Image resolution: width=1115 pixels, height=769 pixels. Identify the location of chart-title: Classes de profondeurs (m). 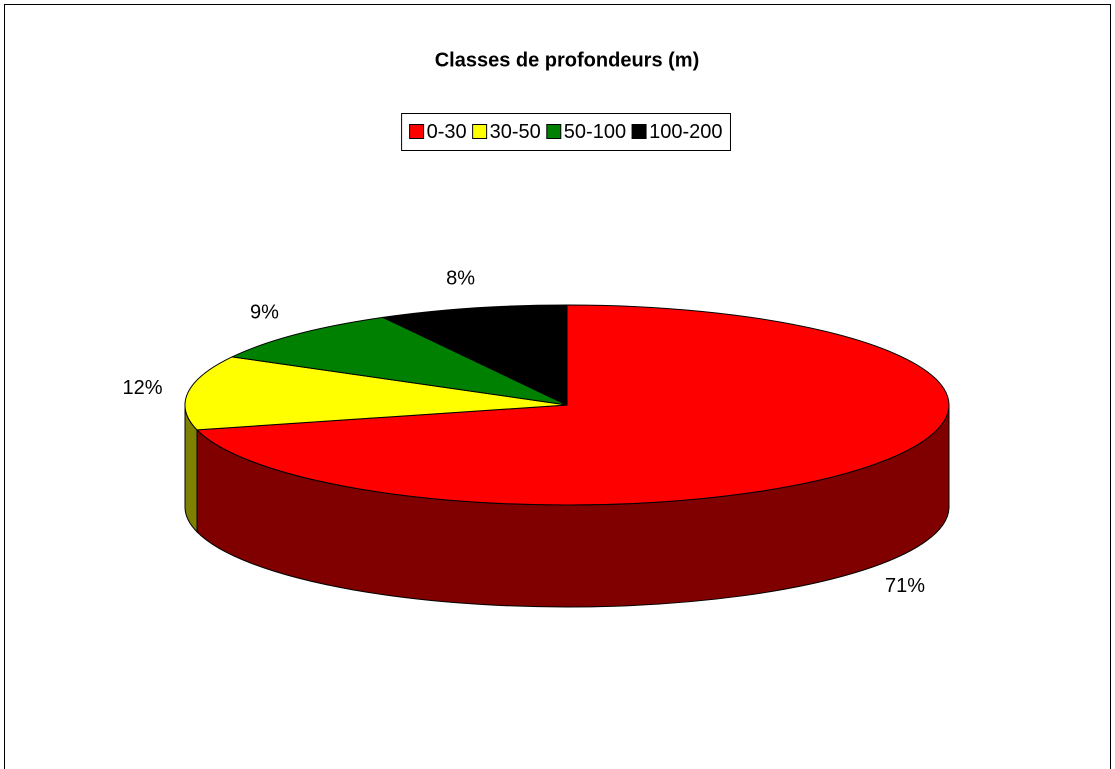
(567, 60).